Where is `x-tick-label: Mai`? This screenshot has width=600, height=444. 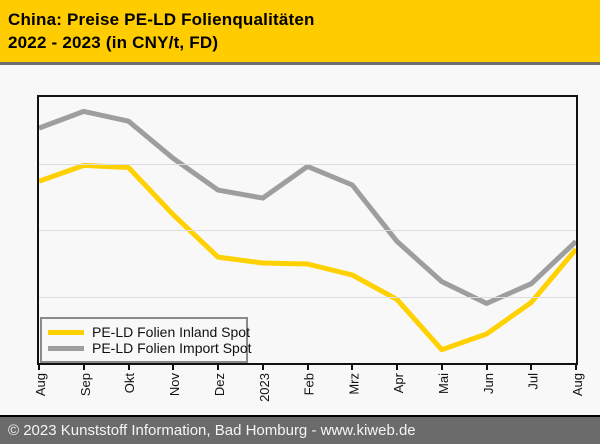 x-tick-label: Mai is located at coordinates (443, 383).